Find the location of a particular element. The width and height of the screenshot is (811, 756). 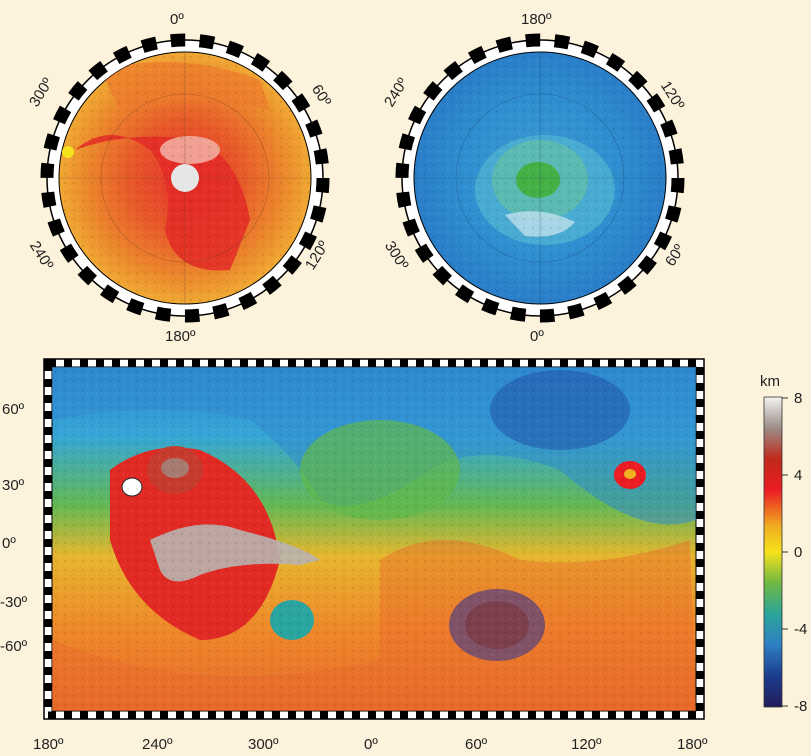

latitude-label: -60º is located at coordinates (14, 646).